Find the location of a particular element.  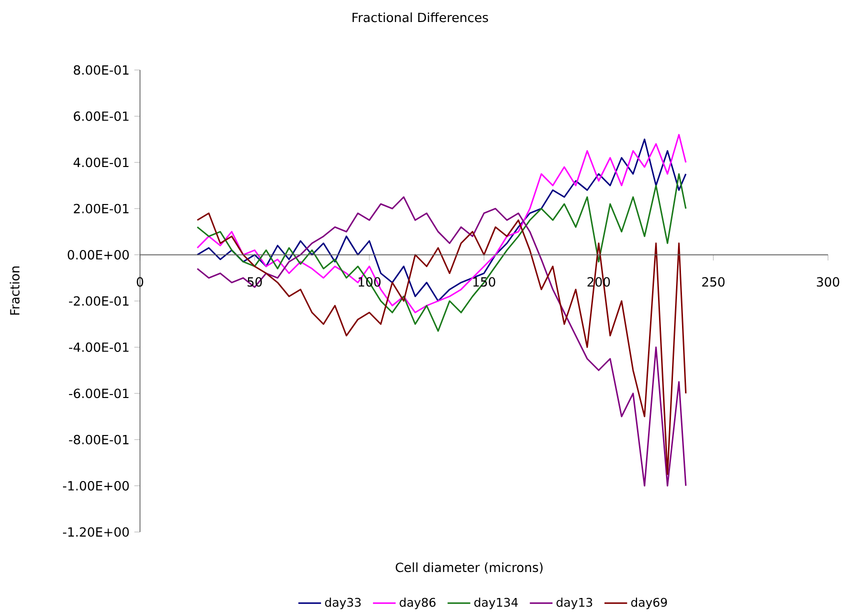

x-axis-title: Cell diameter (microns) is located at coordinates (469, 568).